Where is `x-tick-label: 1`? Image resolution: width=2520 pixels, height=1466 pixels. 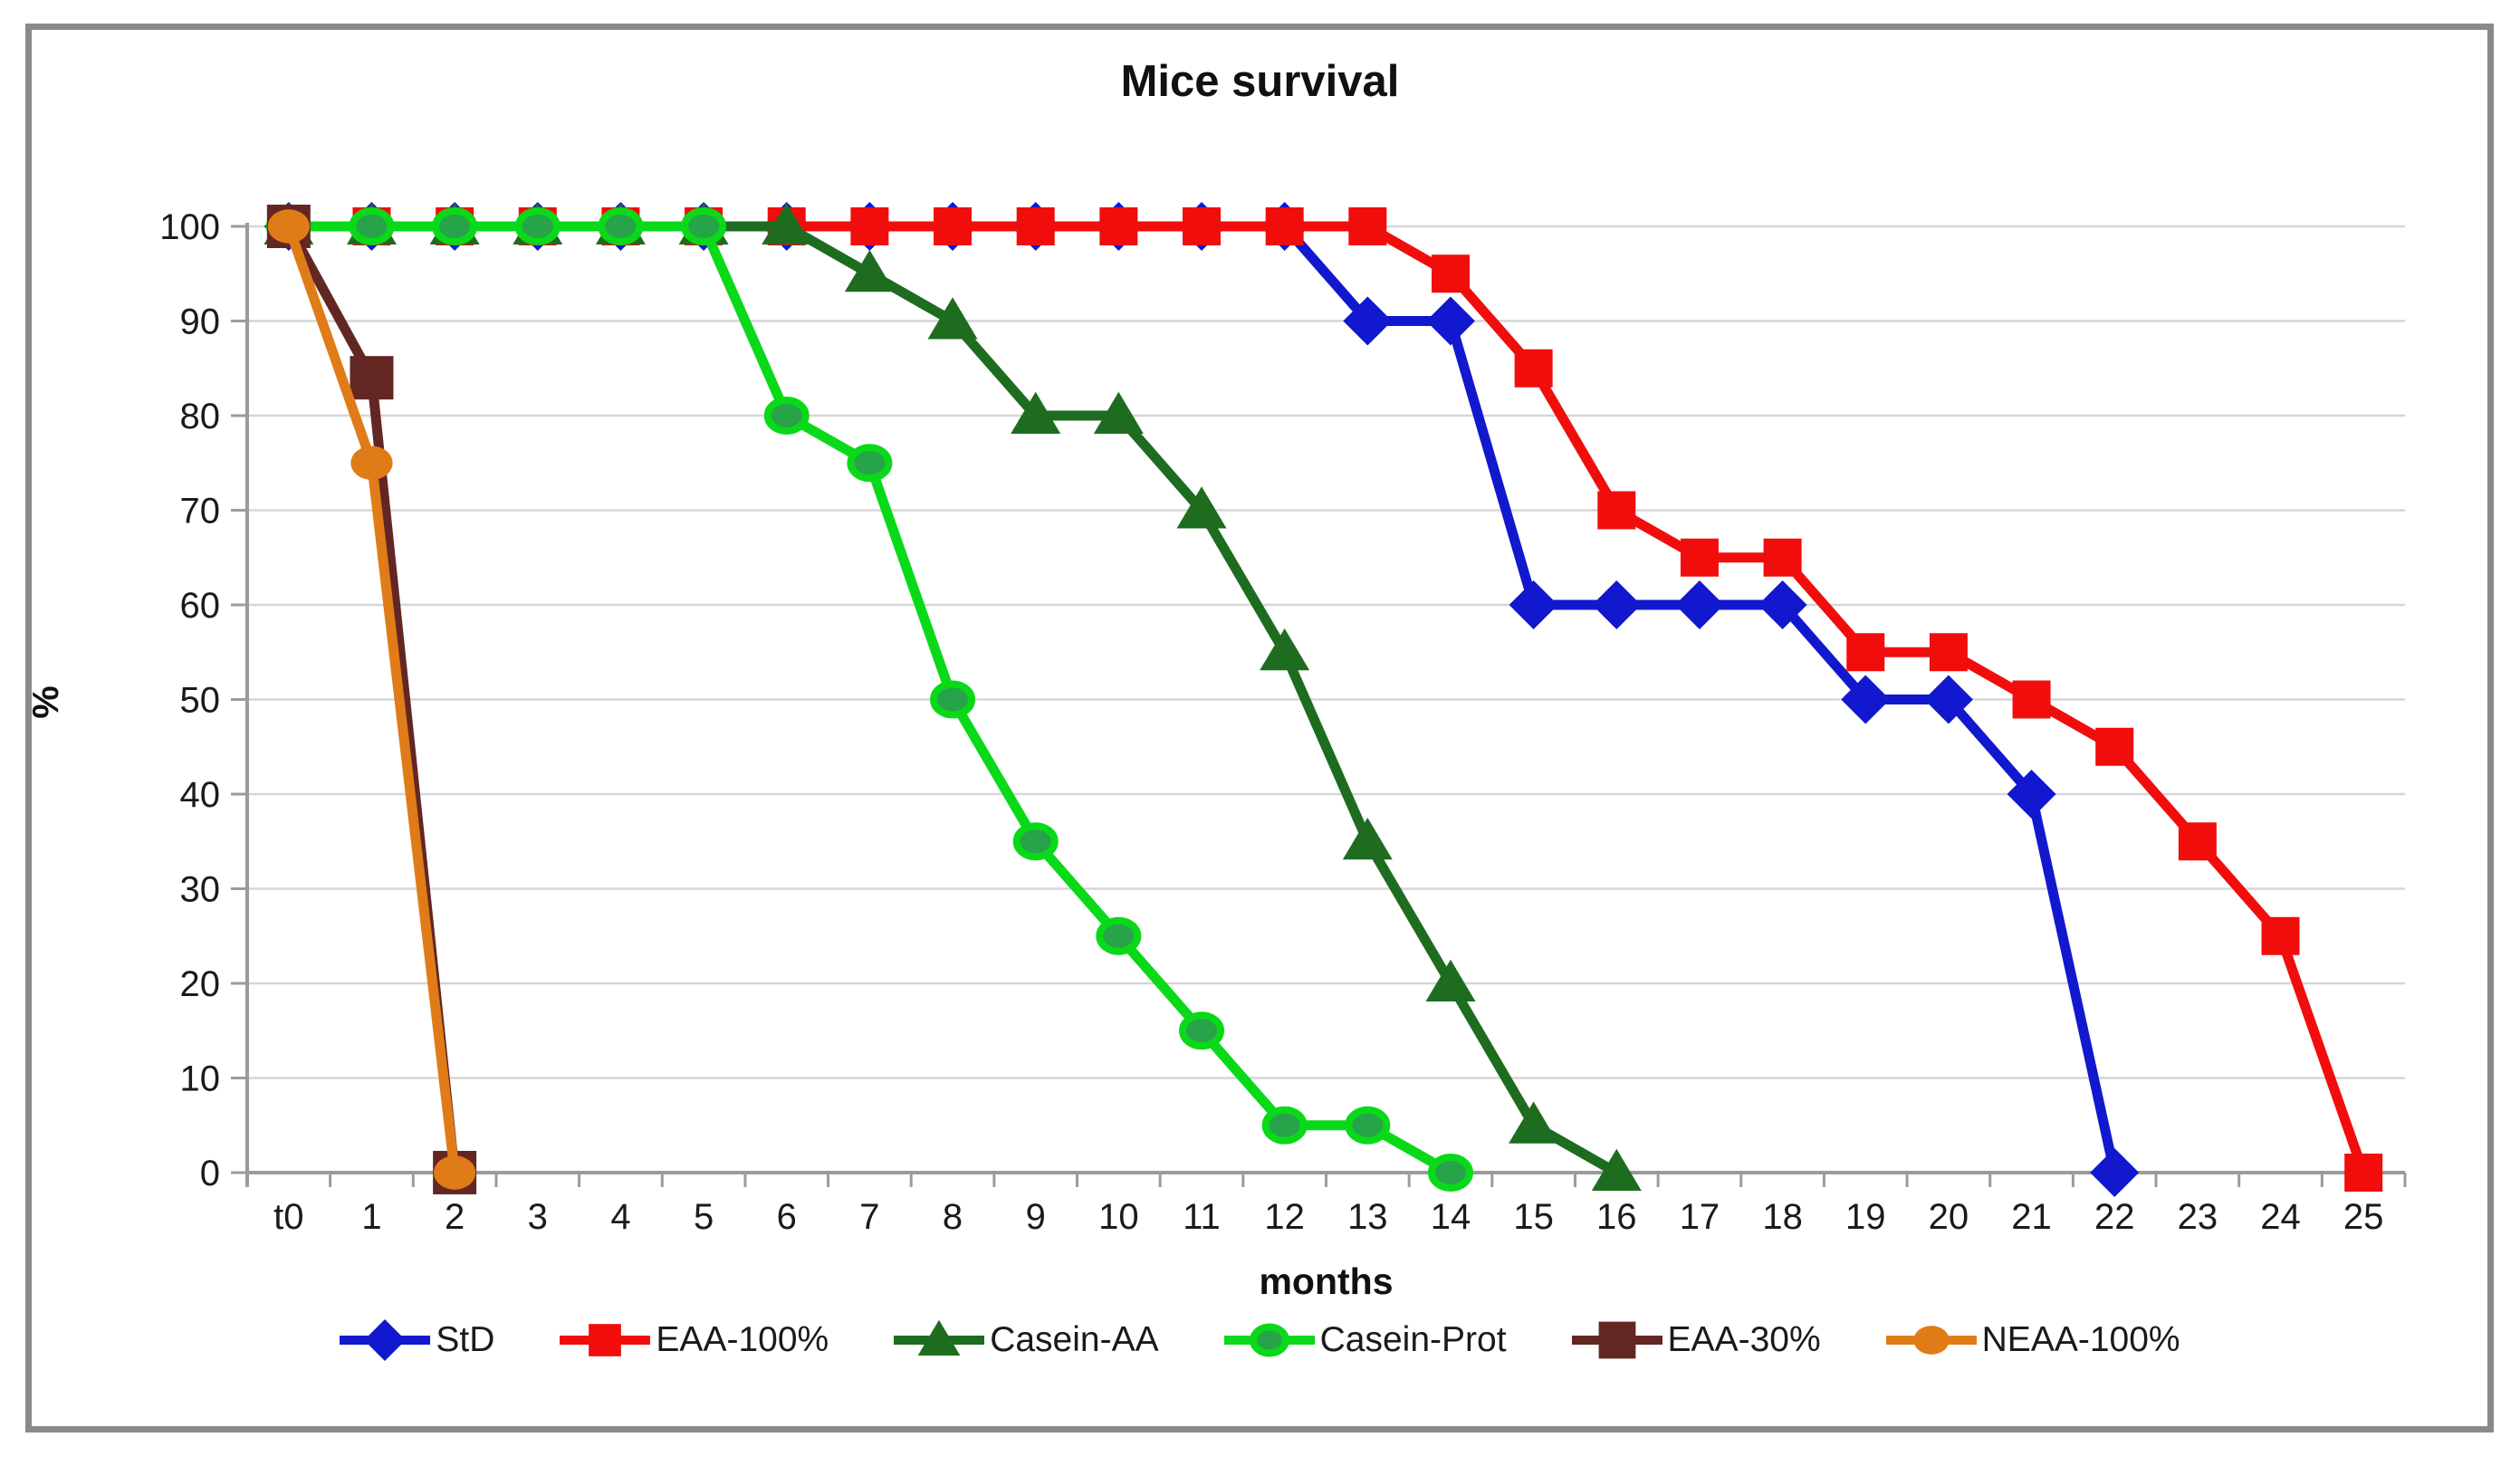 x-tick-label: 1 is located at coordinates (371, 1217).